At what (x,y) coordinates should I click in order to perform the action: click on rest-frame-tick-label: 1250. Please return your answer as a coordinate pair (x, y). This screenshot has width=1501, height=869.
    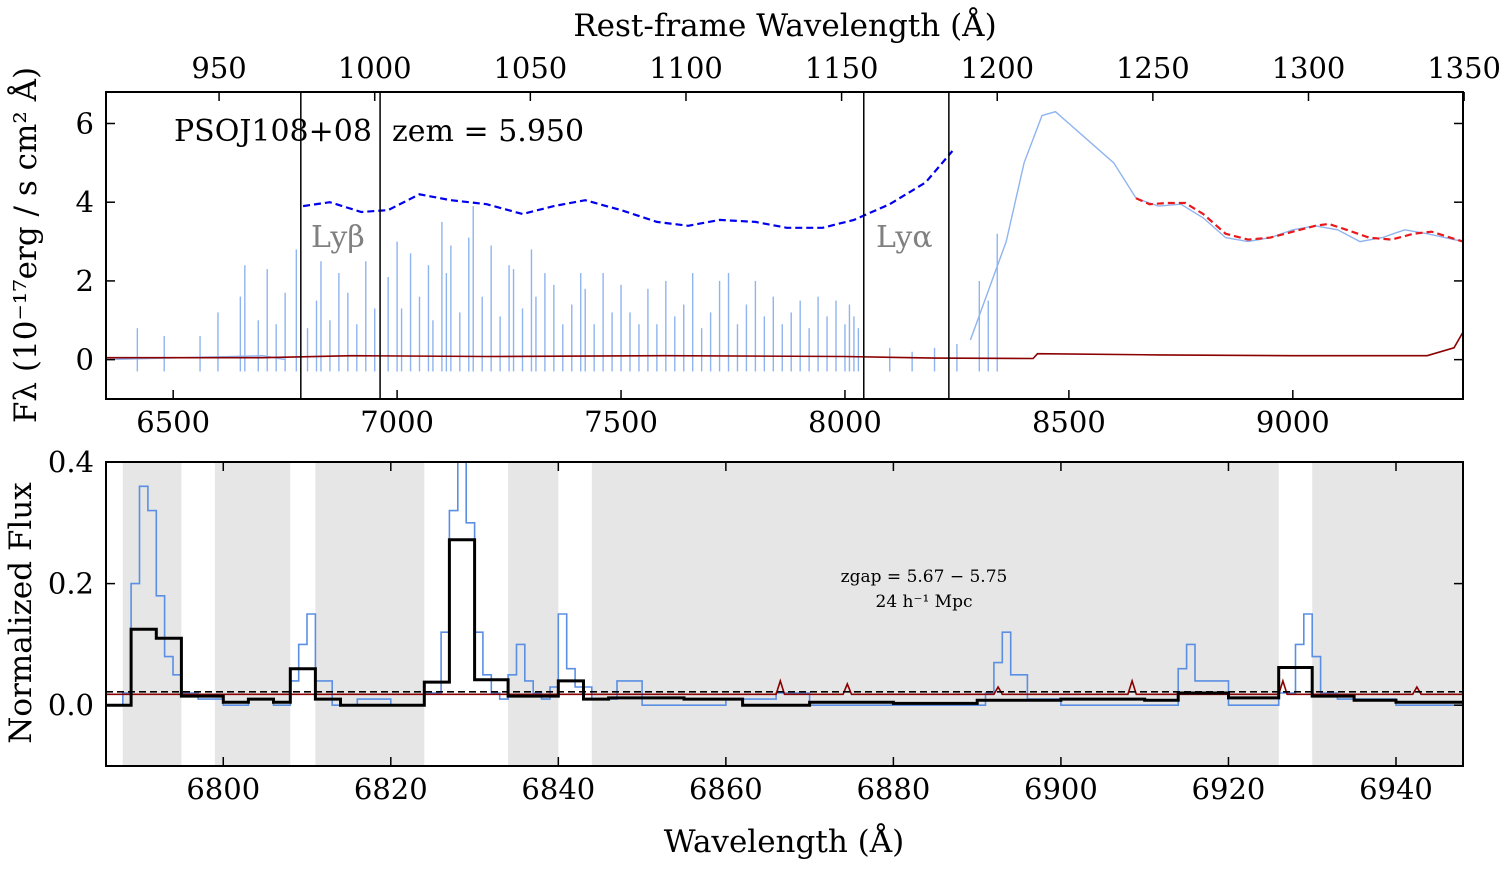
    Looking at the image, I should click on (1153, 68).